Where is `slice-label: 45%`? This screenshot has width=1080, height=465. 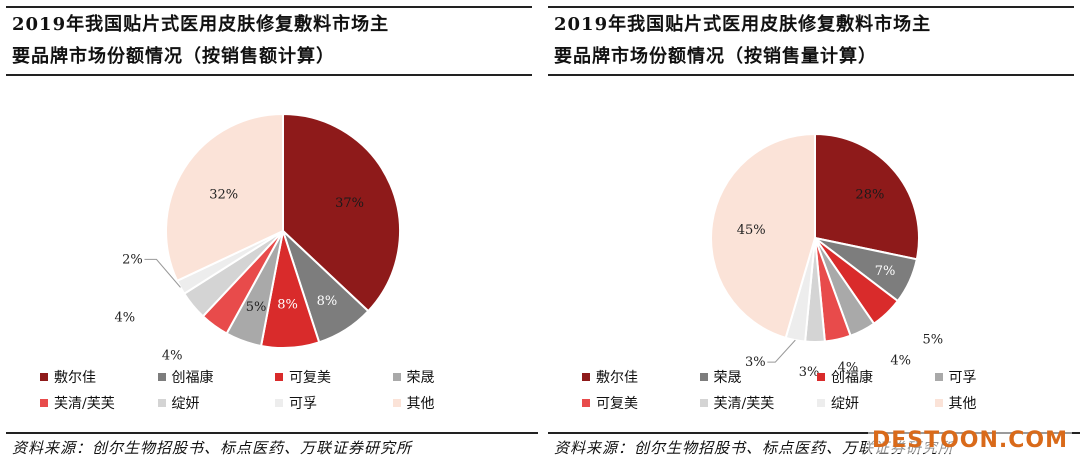
slice-label: 45% is located at coordinates (751, 230).